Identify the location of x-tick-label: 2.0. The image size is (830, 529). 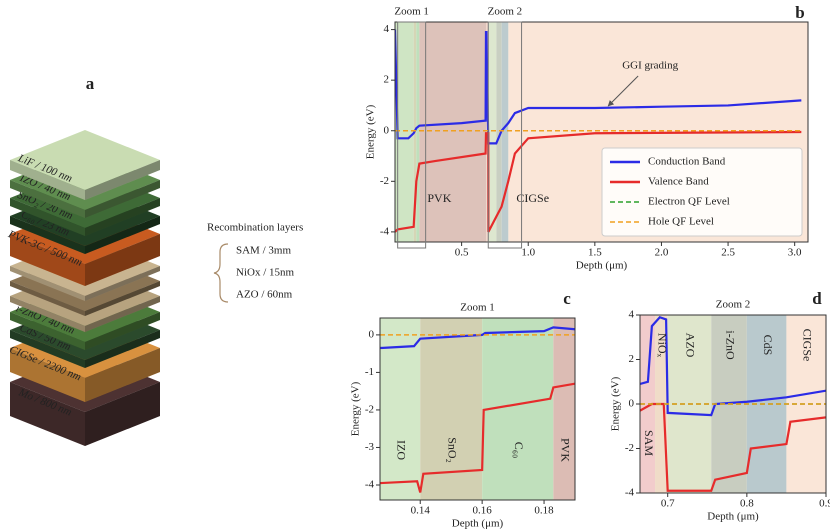
(662, 253).